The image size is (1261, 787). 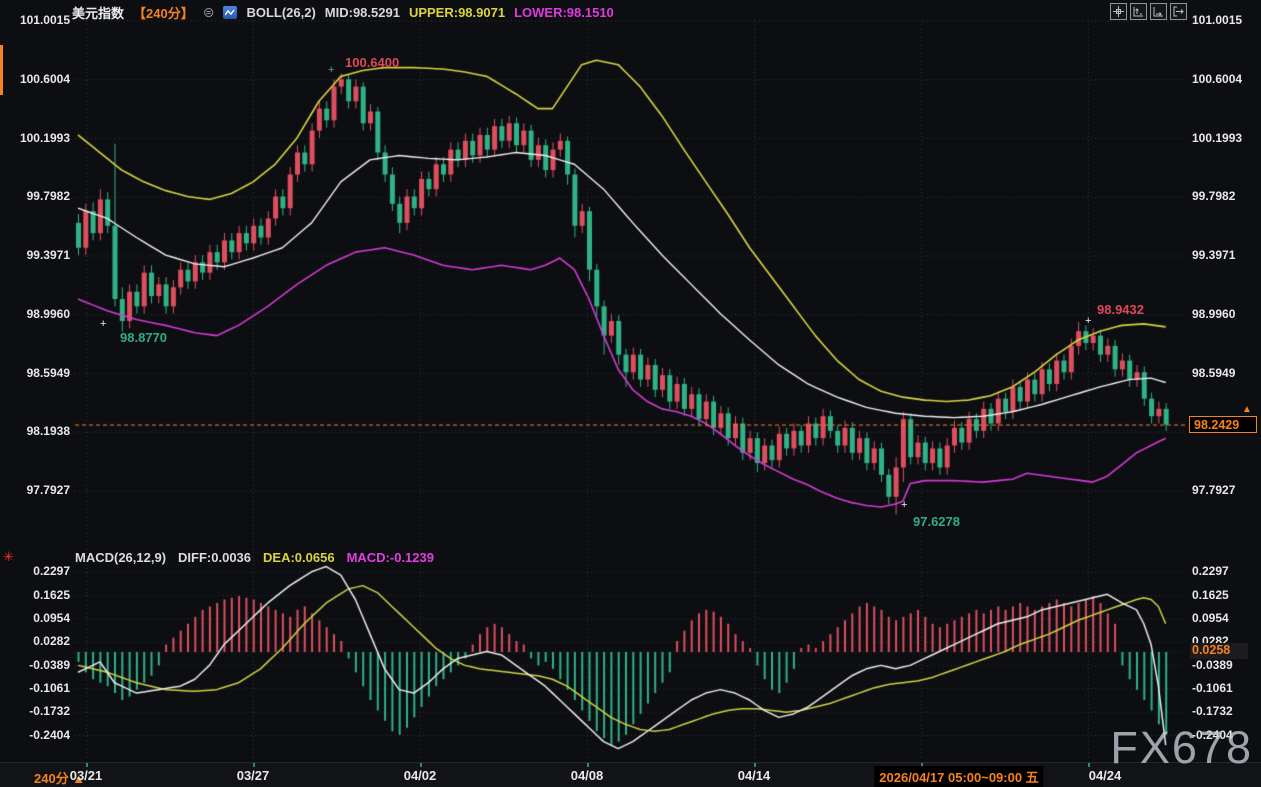 I want to click on fit-vertical-axis-icon, so click(x=1138, y=11).